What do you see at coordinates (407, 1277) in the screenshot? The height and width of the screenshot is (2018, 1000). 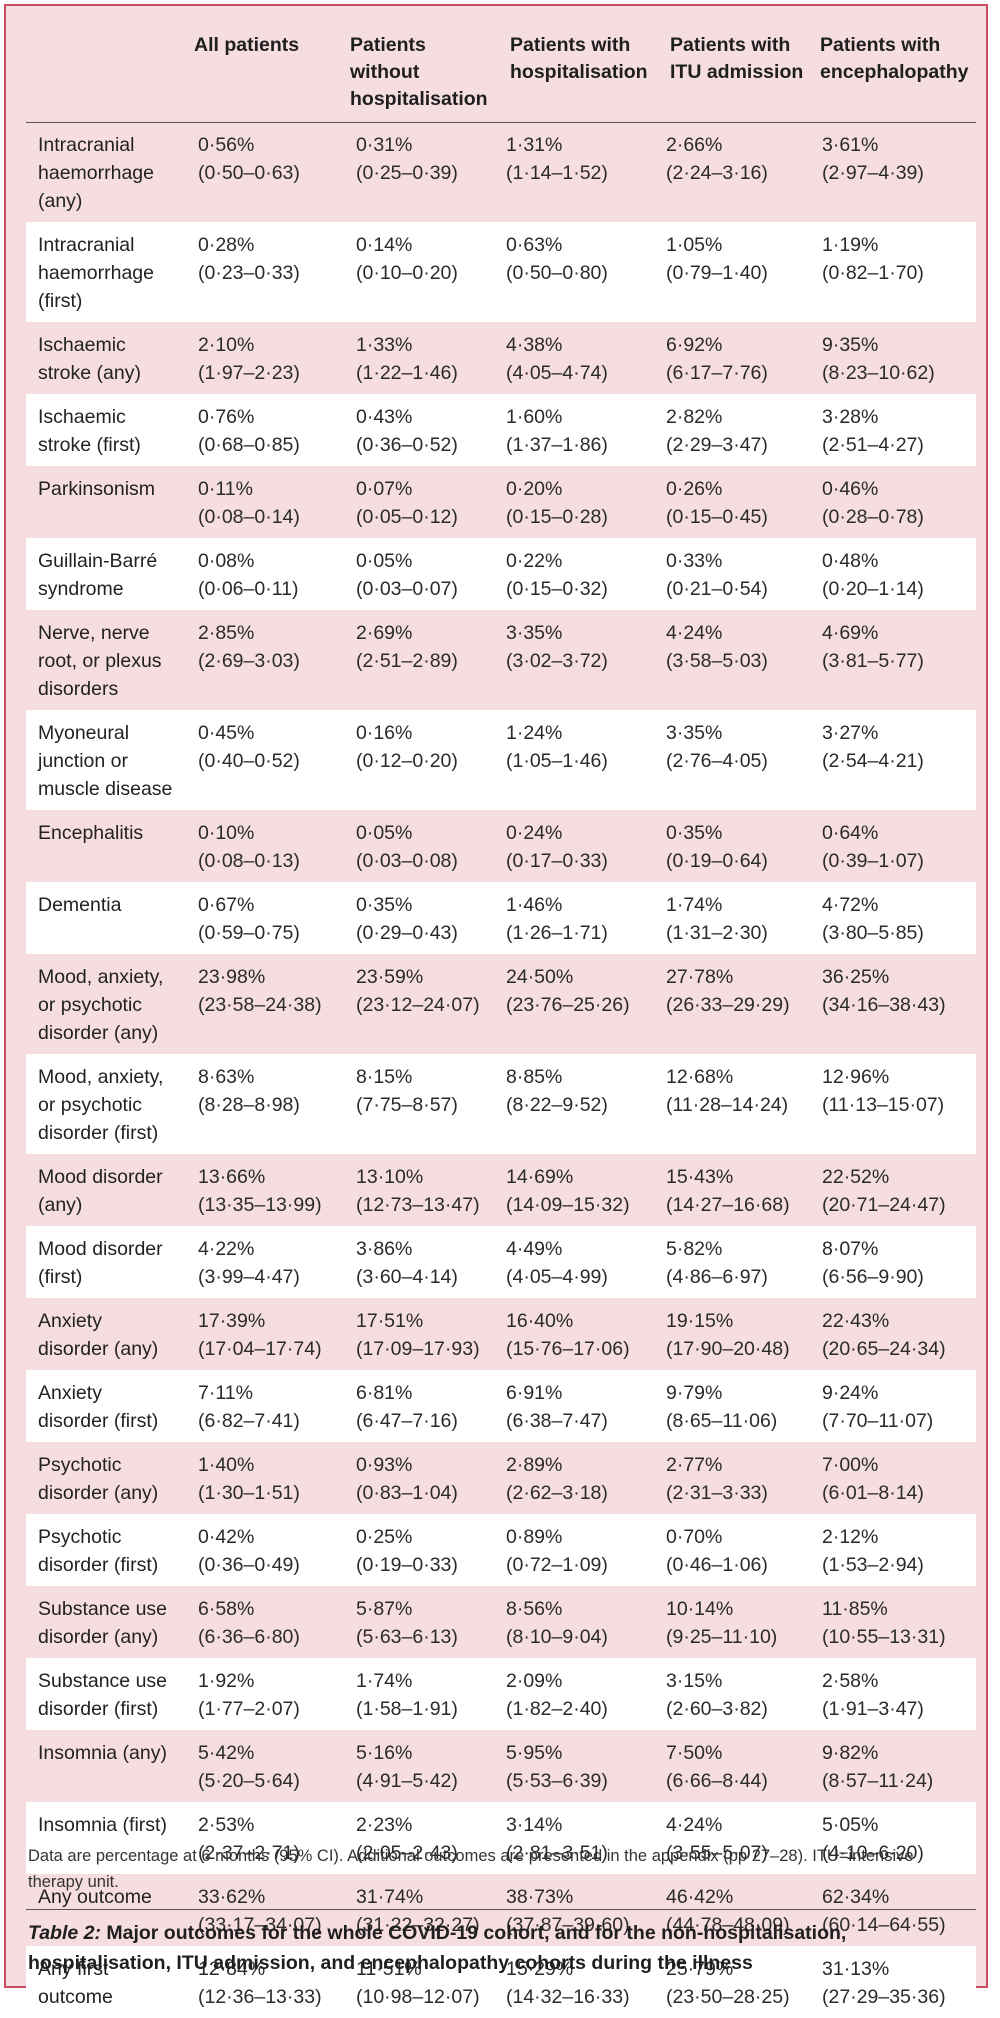 I see `confidence-interval: (3·60–4·14)` at bounding box center [407, 1277].